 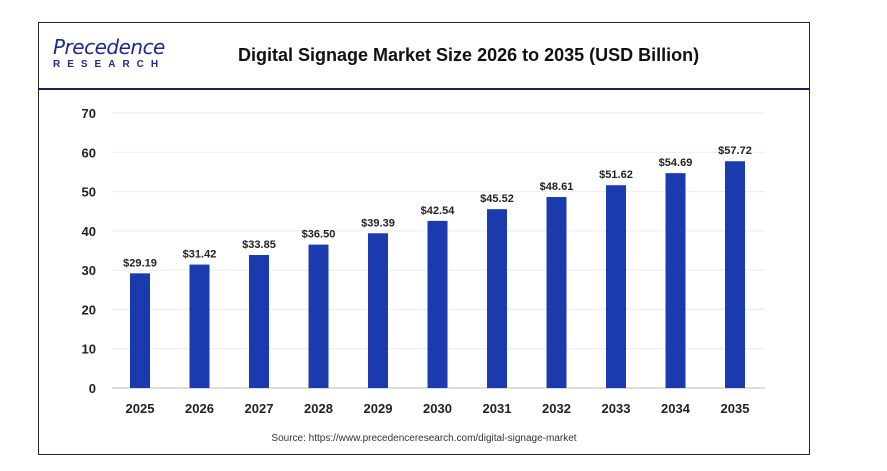 I want to click on data-label: $54.69, so click(x=676, y=163).